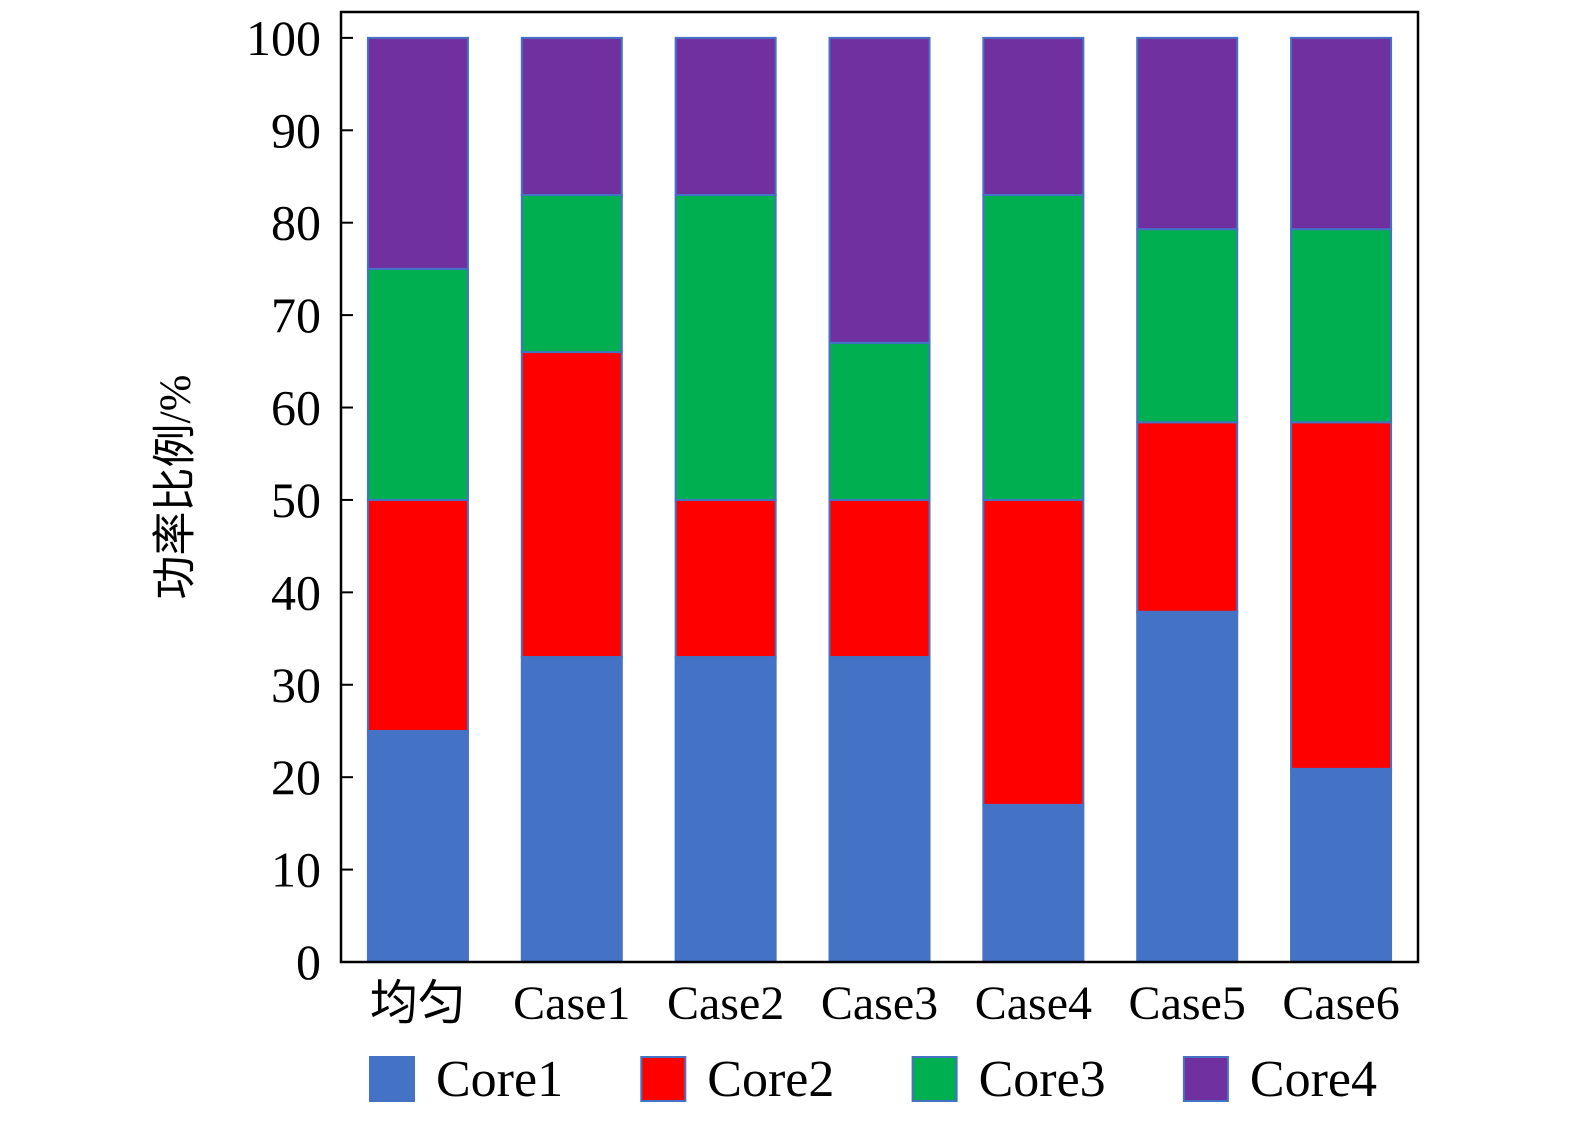 The image size is (1575, 1122). I want to click on y-tick-label: 30, so click(296, 685).